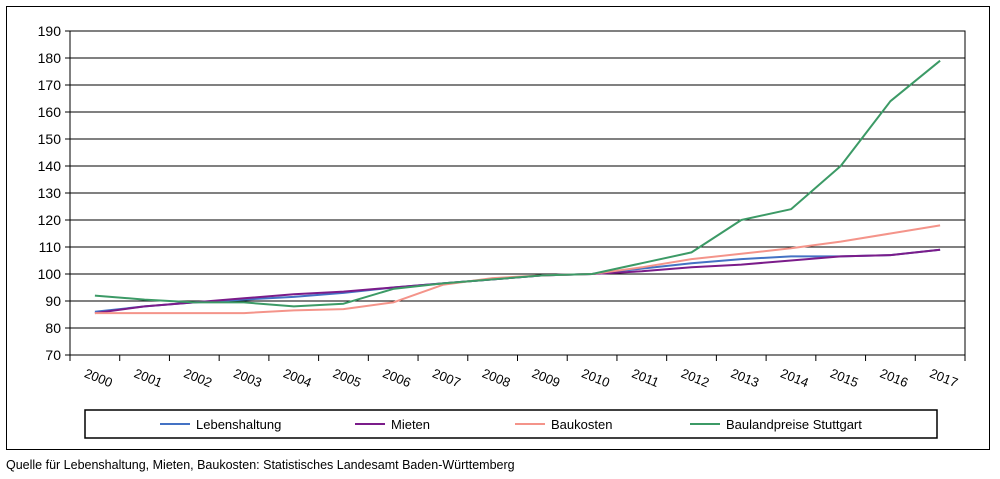  I want to click on y-tick-label: 190, so click(50, 31).